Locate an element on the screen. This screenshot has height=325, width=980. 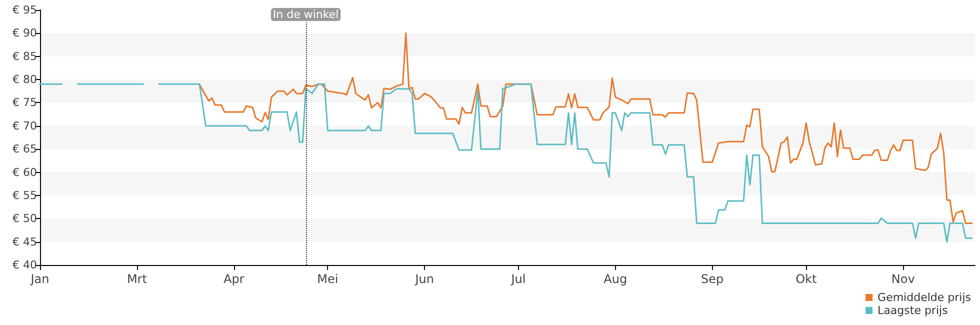
y-tick-label: € 70 is located at coordinates (24, 125).